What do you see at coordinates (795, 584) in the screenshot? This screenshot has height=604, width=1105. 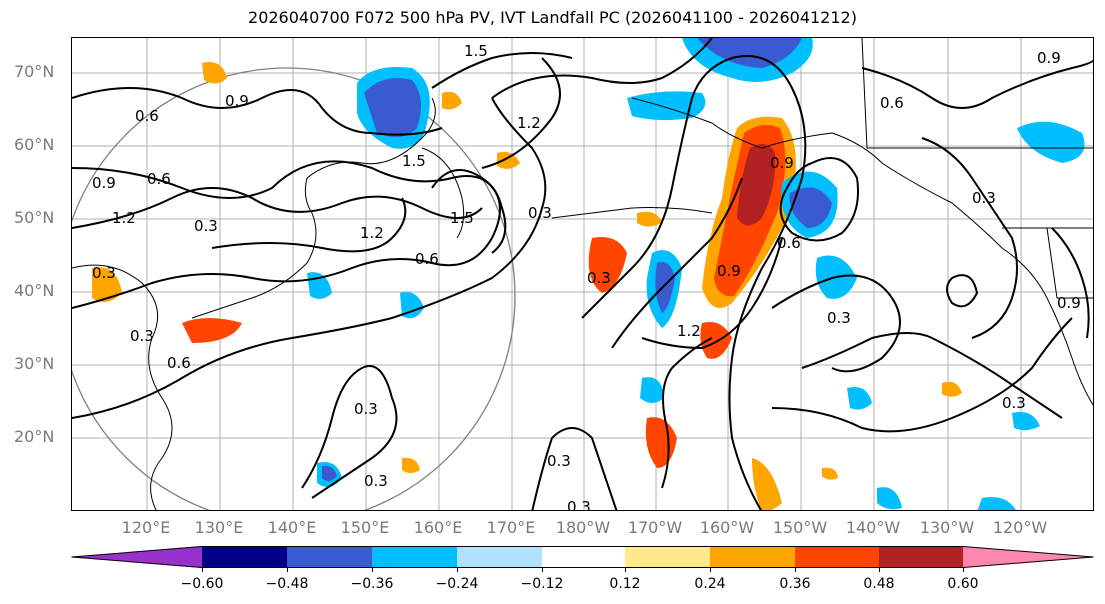 I see `colorbar-tick-label: 0.36` at bounding box center [795, 584].